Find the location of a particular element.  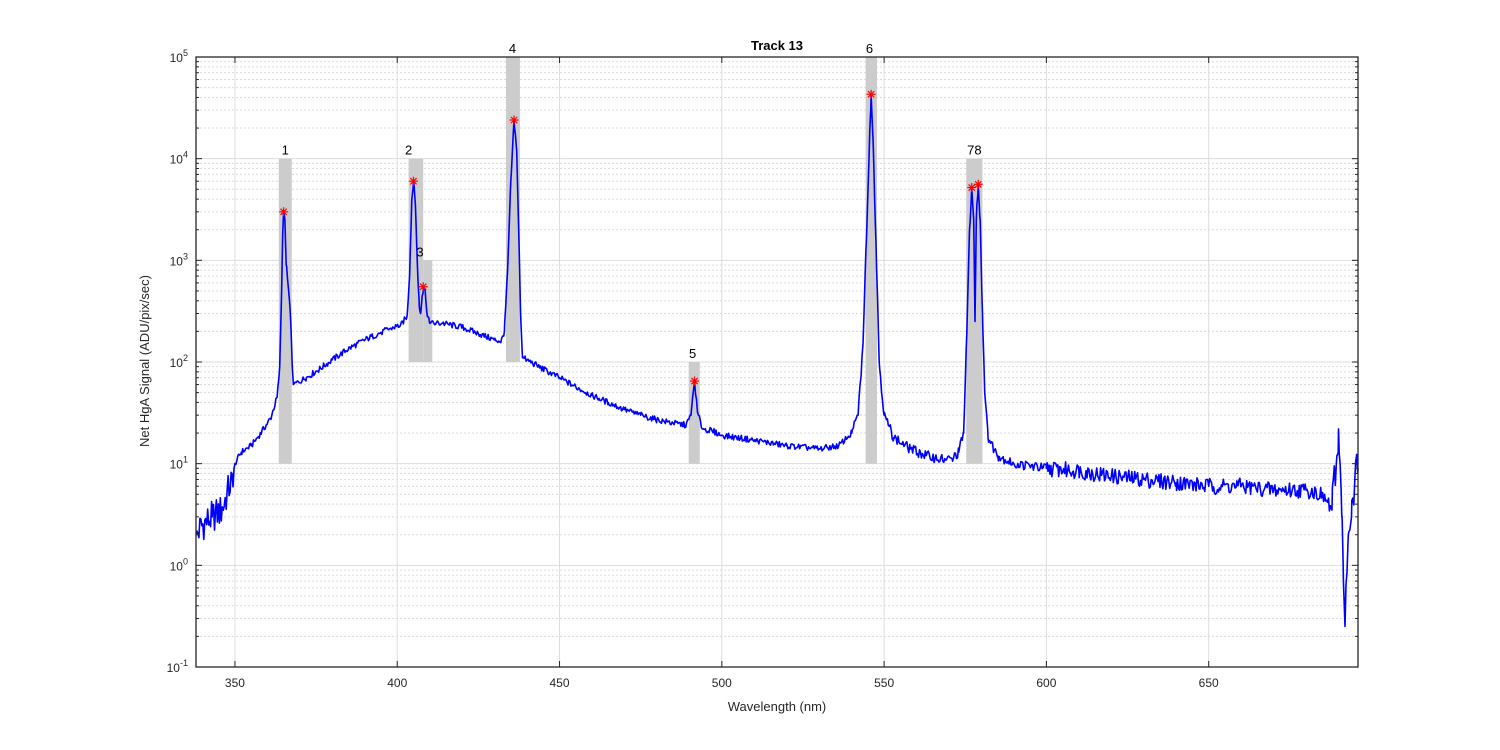

y-tick-label: 10⁵ is located at coordinates (179, 56).